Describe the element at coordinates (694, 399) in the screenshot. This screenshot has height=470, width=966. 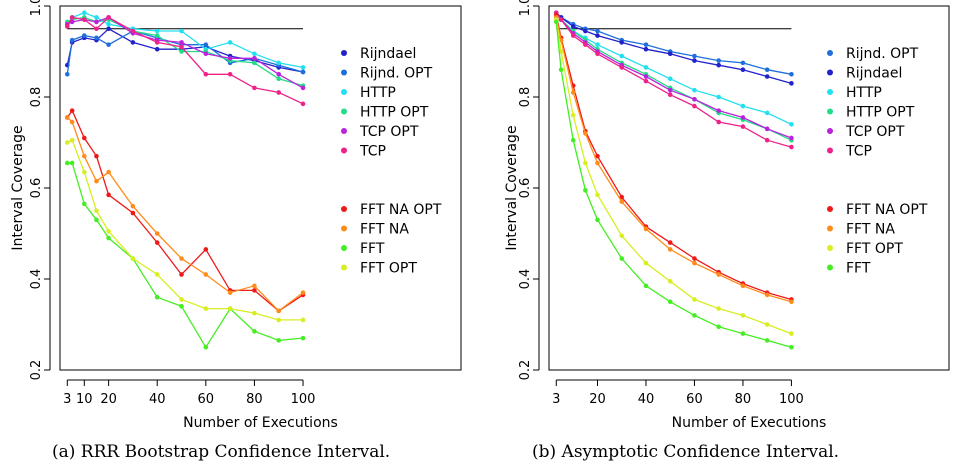
I see `x-tick-label: 60` at that location.